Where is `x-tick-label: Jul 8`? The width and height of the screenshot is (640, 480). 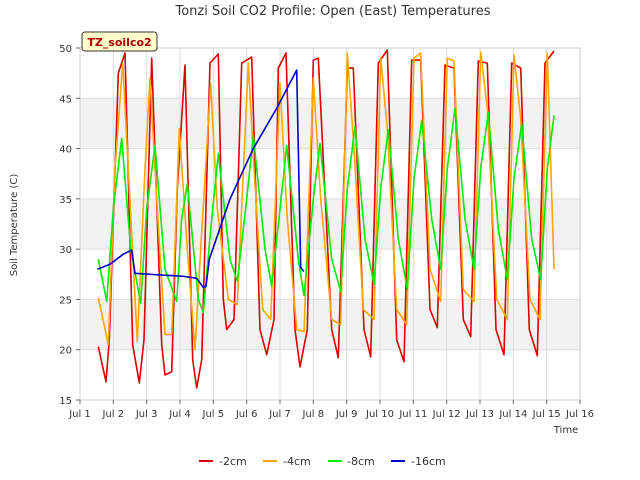 x-tick-label: Jul 8 is located at coordinates (313, 414).